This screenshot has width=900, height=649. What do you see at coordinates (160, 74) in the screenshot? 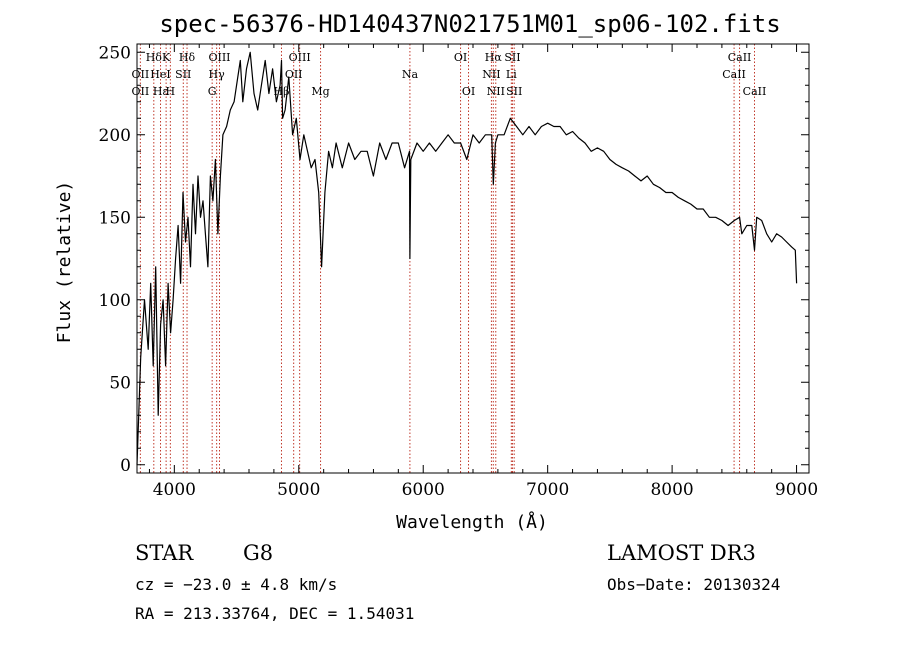
I see `marker-label: HeI` at bounding box center [160, 74].